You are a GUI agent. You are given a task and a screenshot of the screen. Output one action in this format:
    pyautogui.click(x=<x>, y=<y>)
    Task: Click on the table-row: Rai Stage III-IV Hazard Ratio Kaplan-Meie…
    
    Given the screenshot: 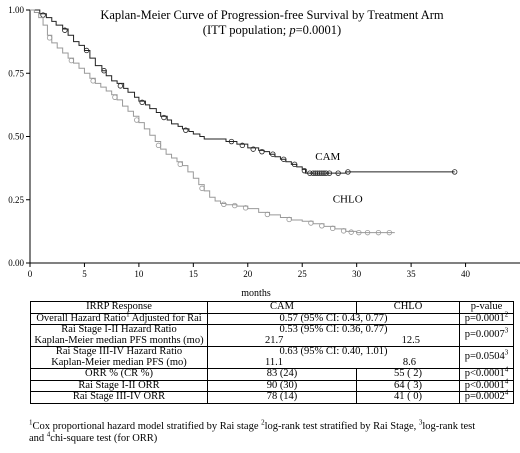 What is the action you would take?
    pyautogui.click(x=272, y=357)
    